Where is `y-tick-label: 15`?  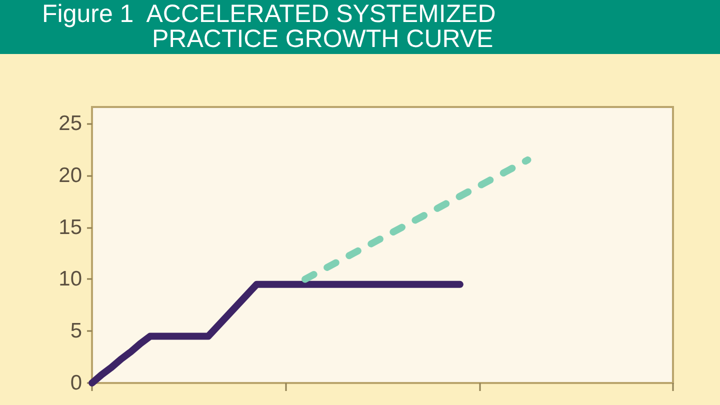 y-tick-label: 15 is located at coordinates (70, 227).